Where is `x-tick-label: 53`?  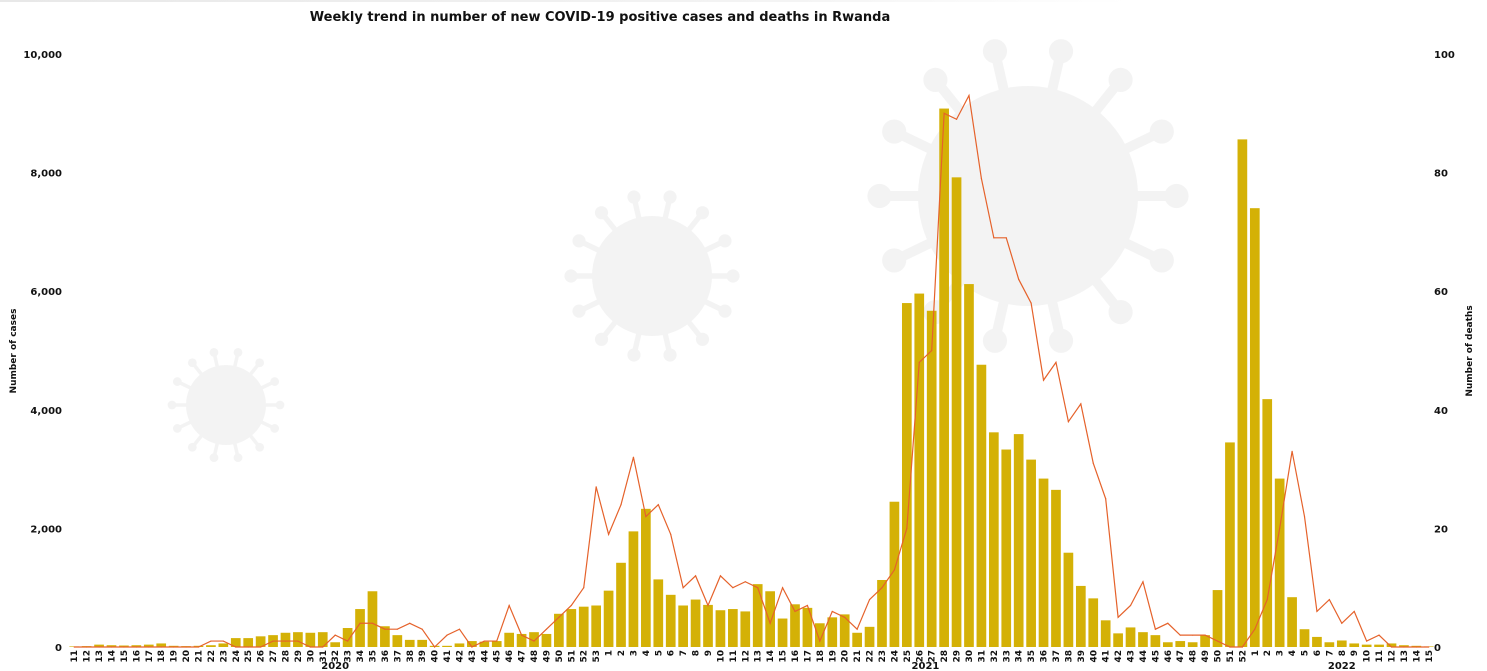 x-tick-label: 53 is located at coordinates (597, 656).